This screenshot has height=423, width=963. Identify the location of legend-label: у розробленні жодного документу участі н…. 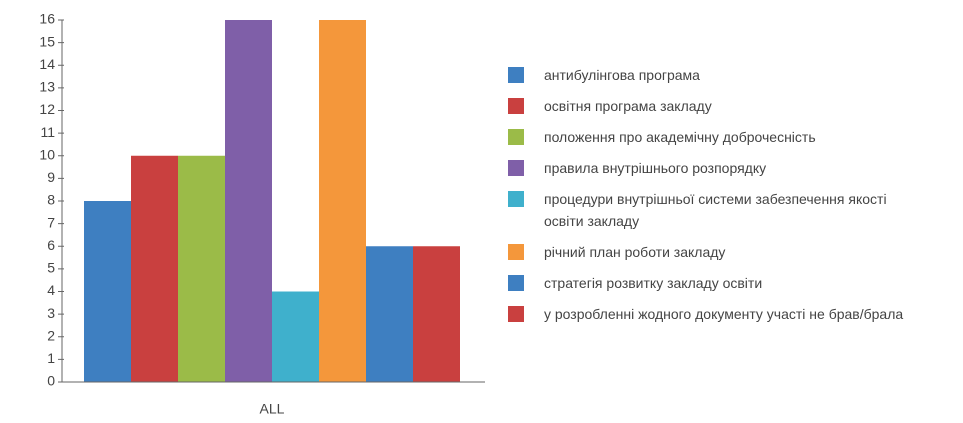
(724, 314).